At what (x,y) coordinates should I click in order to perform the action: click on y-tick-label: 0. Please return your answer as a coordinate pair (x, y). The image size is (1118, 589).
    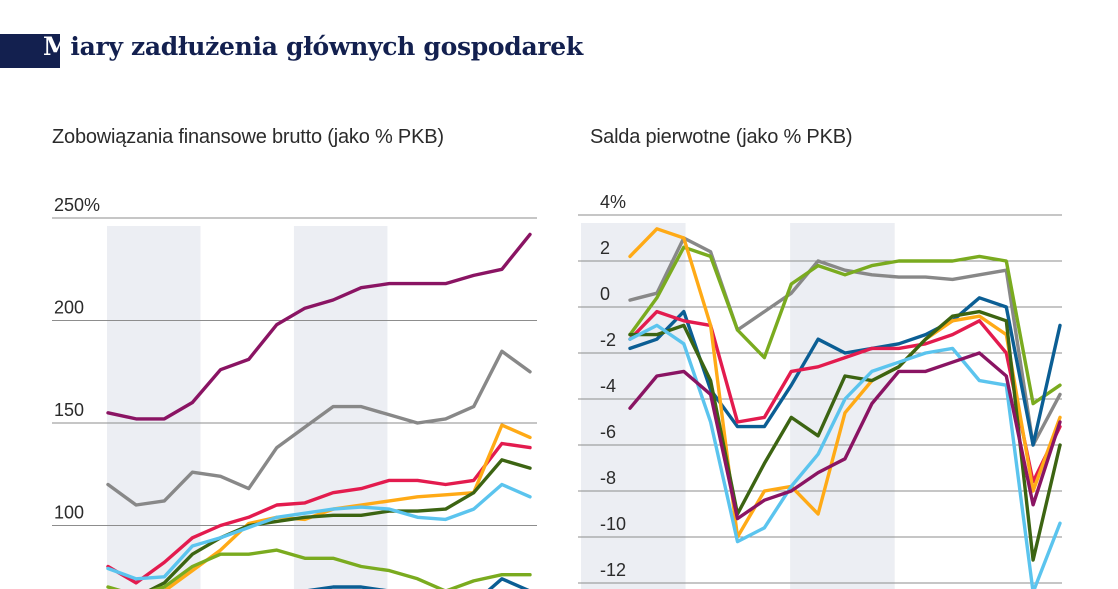
    Looking at the image, I should click on (605, 294).